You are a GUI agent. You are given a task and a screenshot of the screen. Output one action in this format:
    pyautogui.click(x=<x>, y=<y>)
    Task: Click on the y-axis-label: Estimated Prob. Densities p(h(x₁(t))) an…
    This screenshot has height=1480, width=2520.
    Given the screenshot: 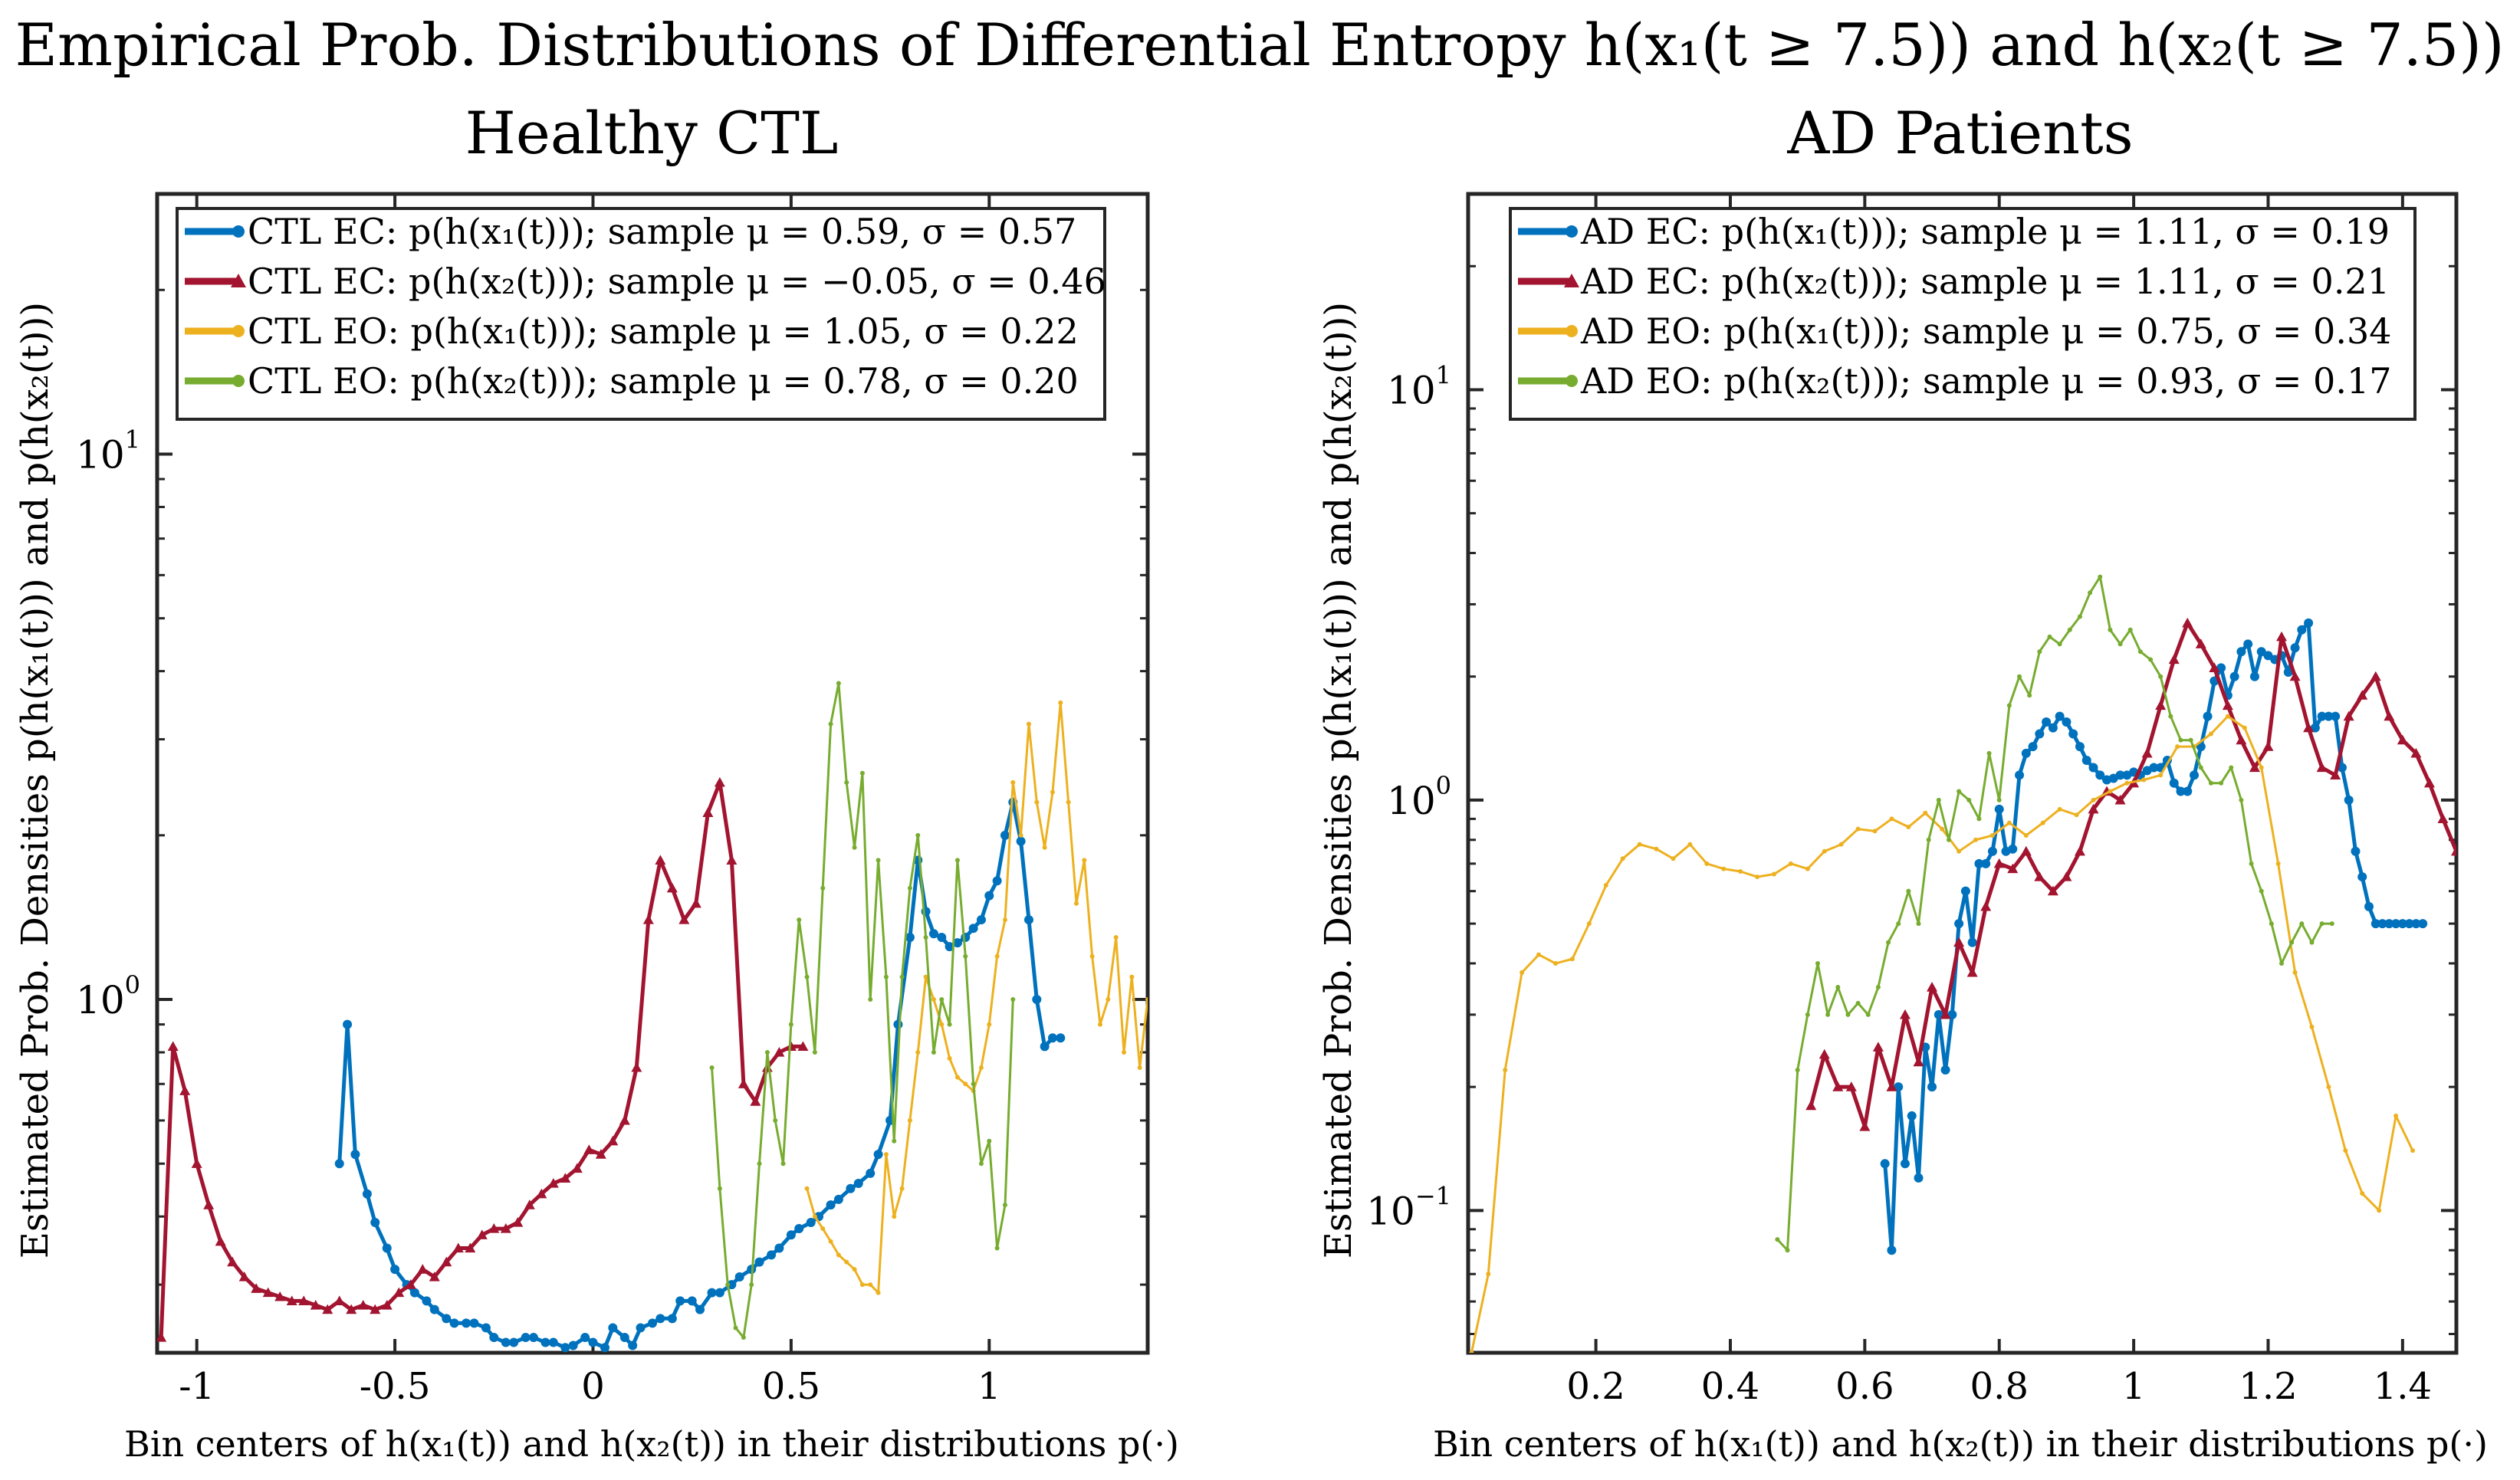 What is the action you would take?
    pyautogui.click(x=35, y=780)
    